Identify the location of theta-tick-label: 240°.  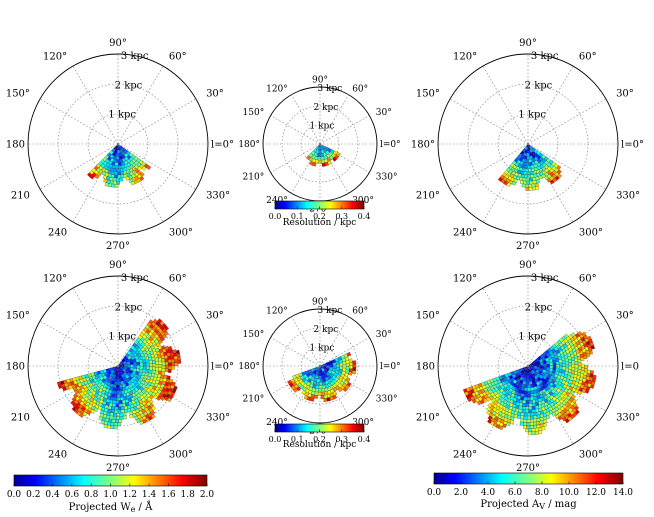
(465, 233).